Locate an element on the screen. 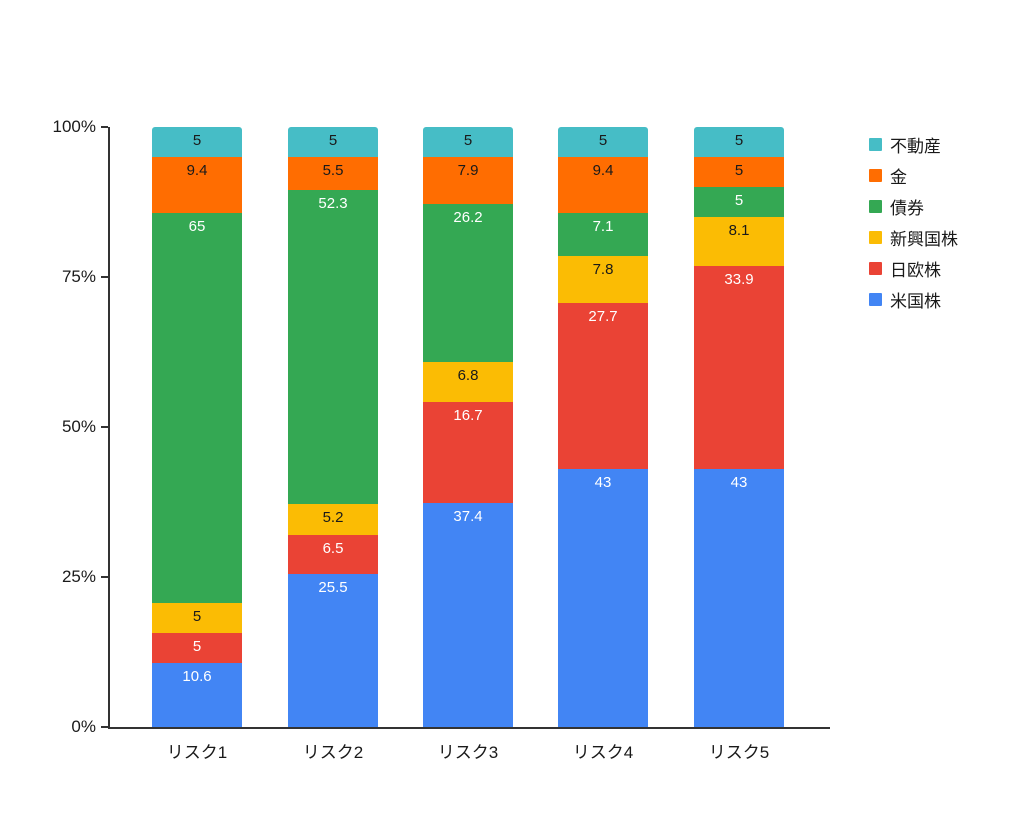  bar-segment-series-2: 8.1 is located at coordinates (739, 241).